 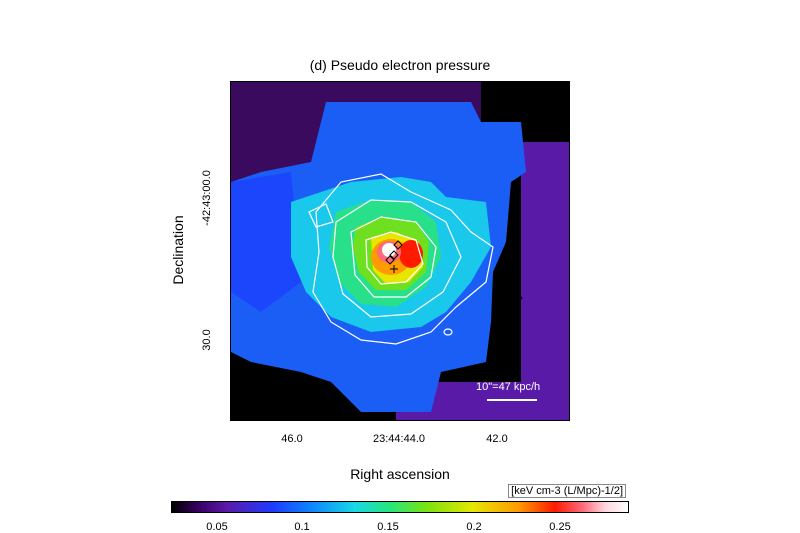 I want to click on x-tick-label: 46.0, so click(x=292, y=439).